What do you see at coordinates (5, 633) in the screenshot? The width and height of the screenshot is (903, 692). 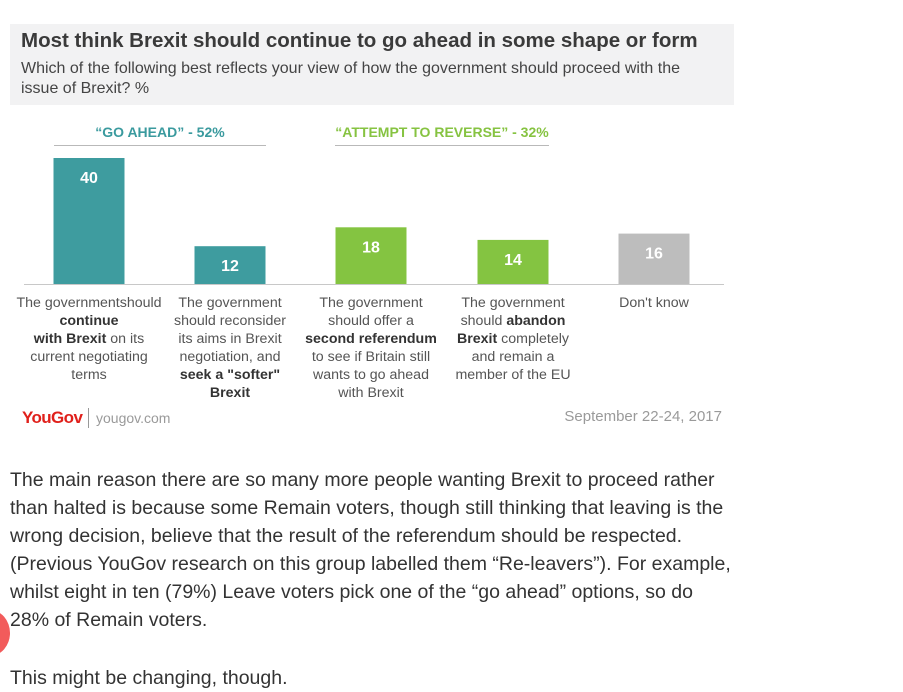 I see `floating-action-button` at bounding box center [5, 633].